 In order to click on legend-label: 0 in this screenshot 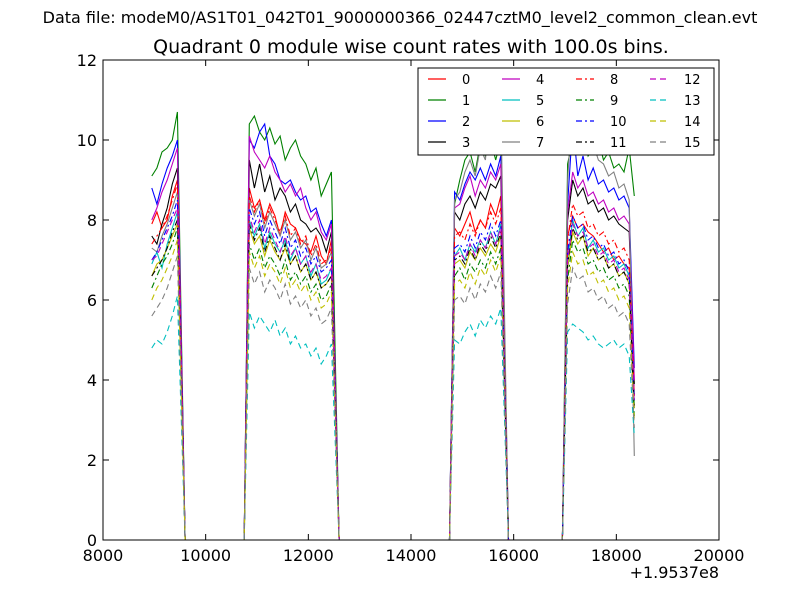, I will do `click(466, 80)`.